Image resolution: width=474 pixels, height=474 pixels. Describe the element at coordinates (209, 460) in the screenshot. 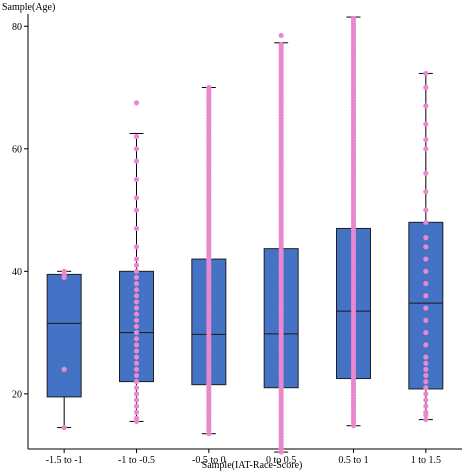

I see `x-tick-label: -0.5 to 0` at that location.